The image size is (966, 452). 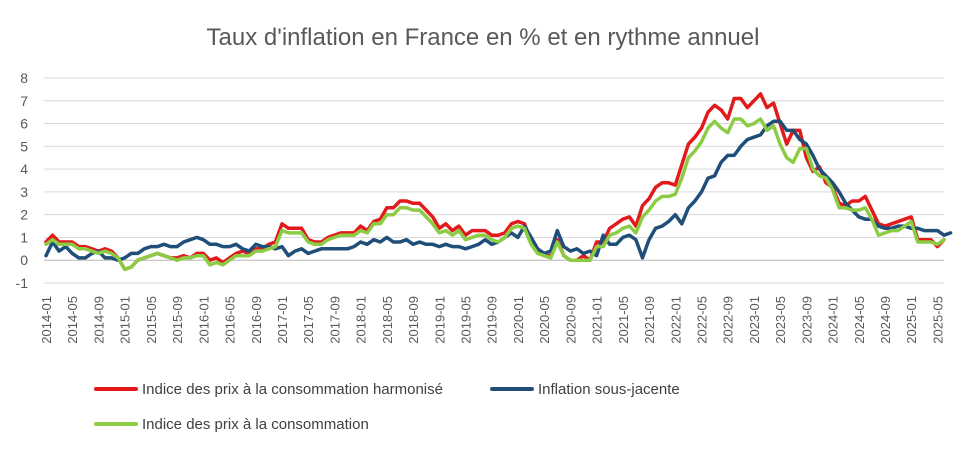 I want to click on x-tick-label: 2023-05, so click(x=780, y=320).